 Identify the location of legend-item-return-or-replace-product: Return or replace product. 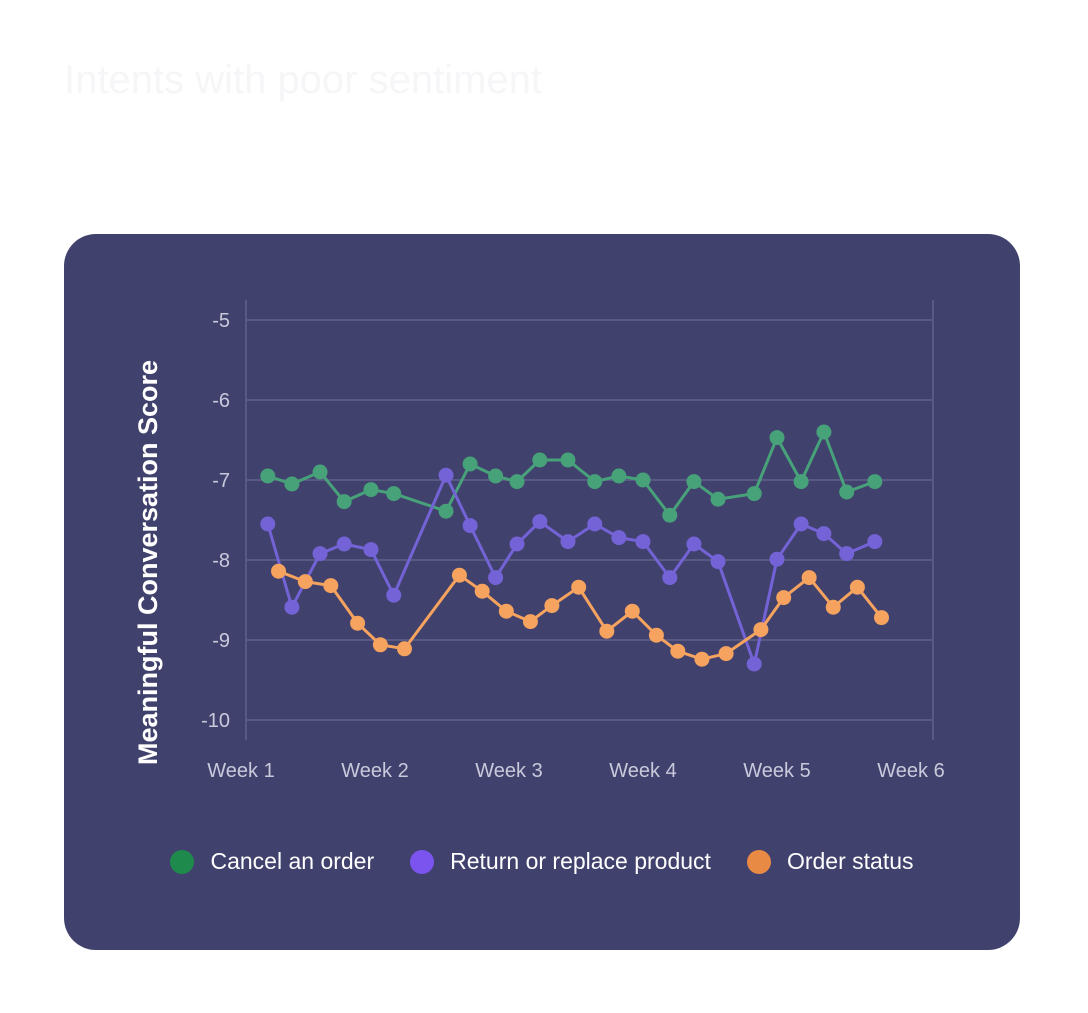
(560, 861).